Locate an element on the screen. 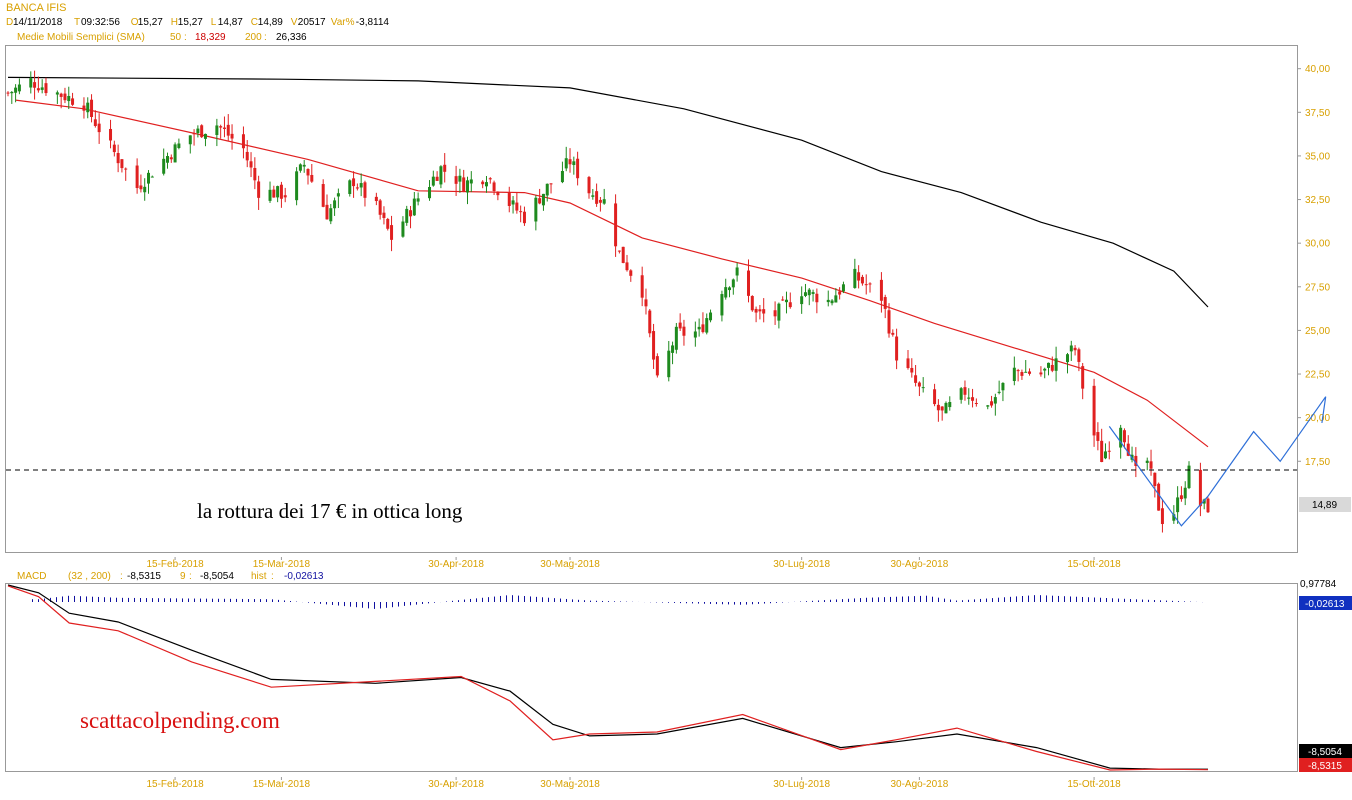 The height and width of the screenshot is (800, 1352). quote-key: Var% is located at coordinates (343, 22).